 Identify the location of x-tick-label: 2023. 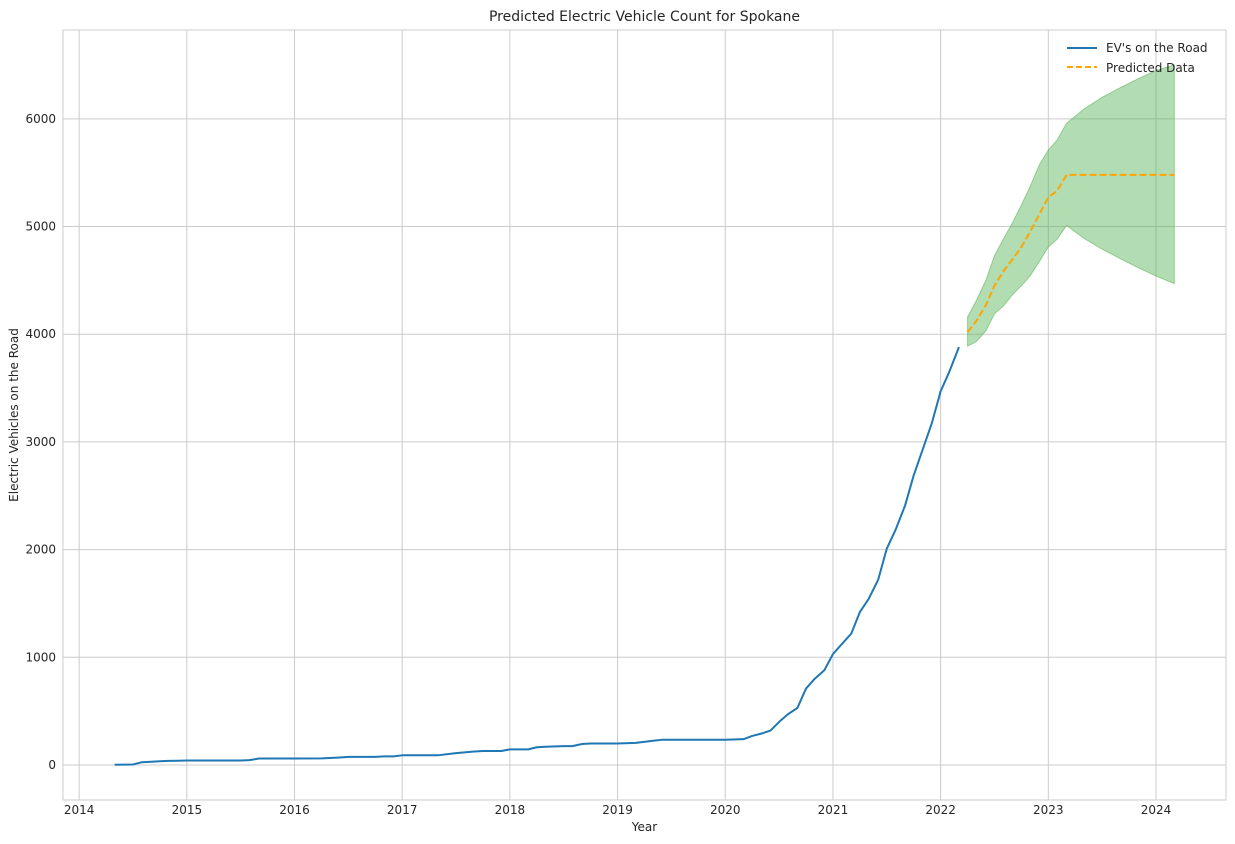
(1048, 810).